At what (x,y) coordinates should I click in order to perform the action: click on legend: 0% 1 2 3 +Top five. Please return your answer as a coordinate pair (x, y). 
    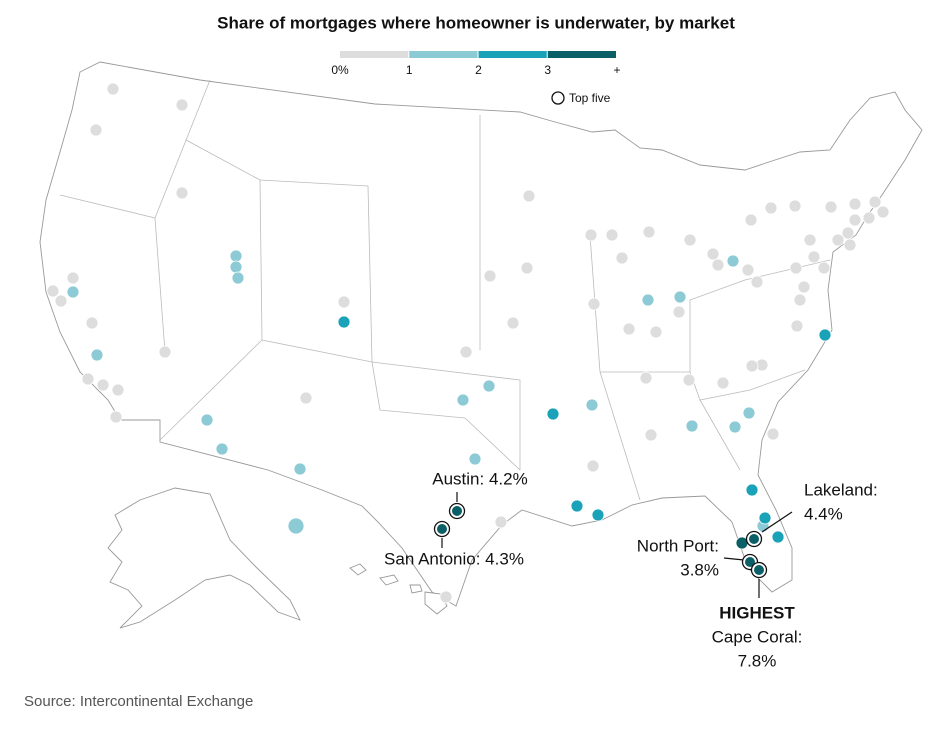
    Looking at the image, I should click on (476, 78).